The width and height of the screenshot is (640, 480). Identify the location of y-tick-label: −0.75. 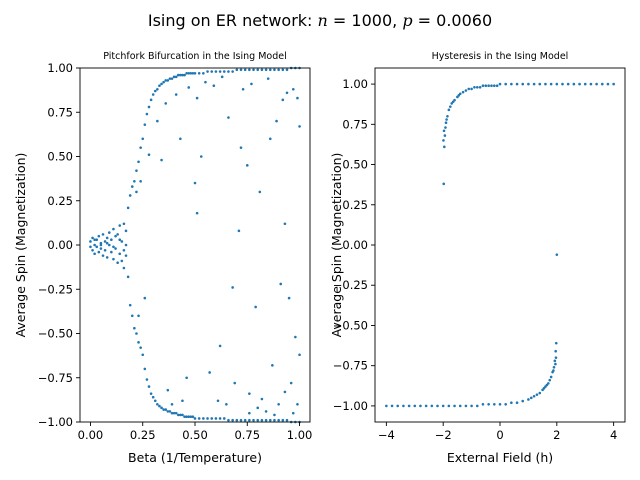
(55, 378).